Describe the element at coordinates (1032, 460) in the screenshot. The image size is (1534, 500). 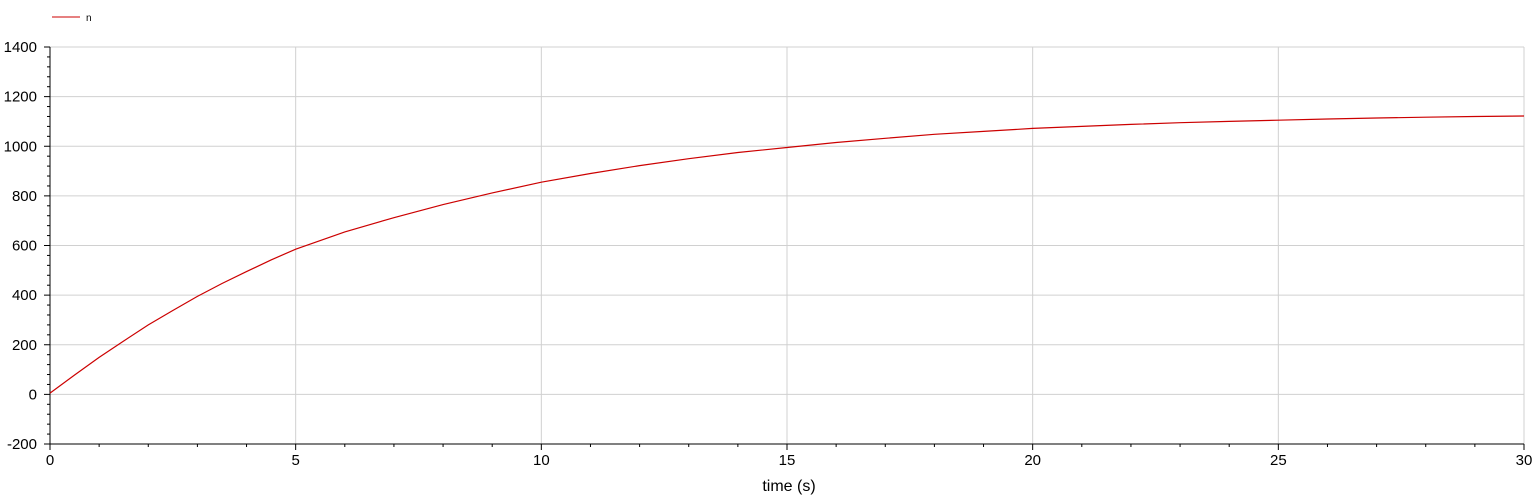
I see `x-tick-label: 20` at that location.